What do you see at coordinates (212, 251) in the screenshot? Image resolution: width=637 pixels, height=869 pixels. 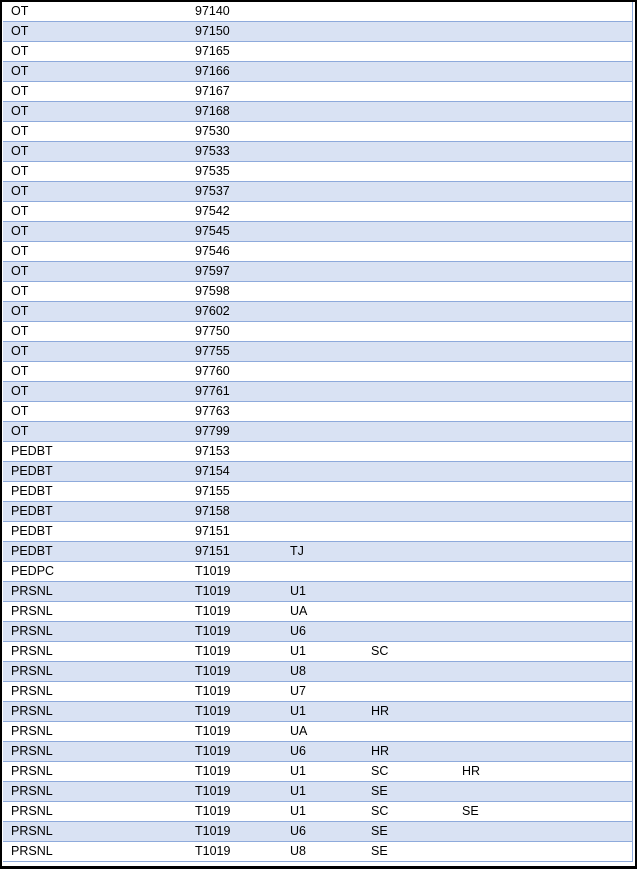 I see `table-cell: 97546` at bounding box center [212, 251].